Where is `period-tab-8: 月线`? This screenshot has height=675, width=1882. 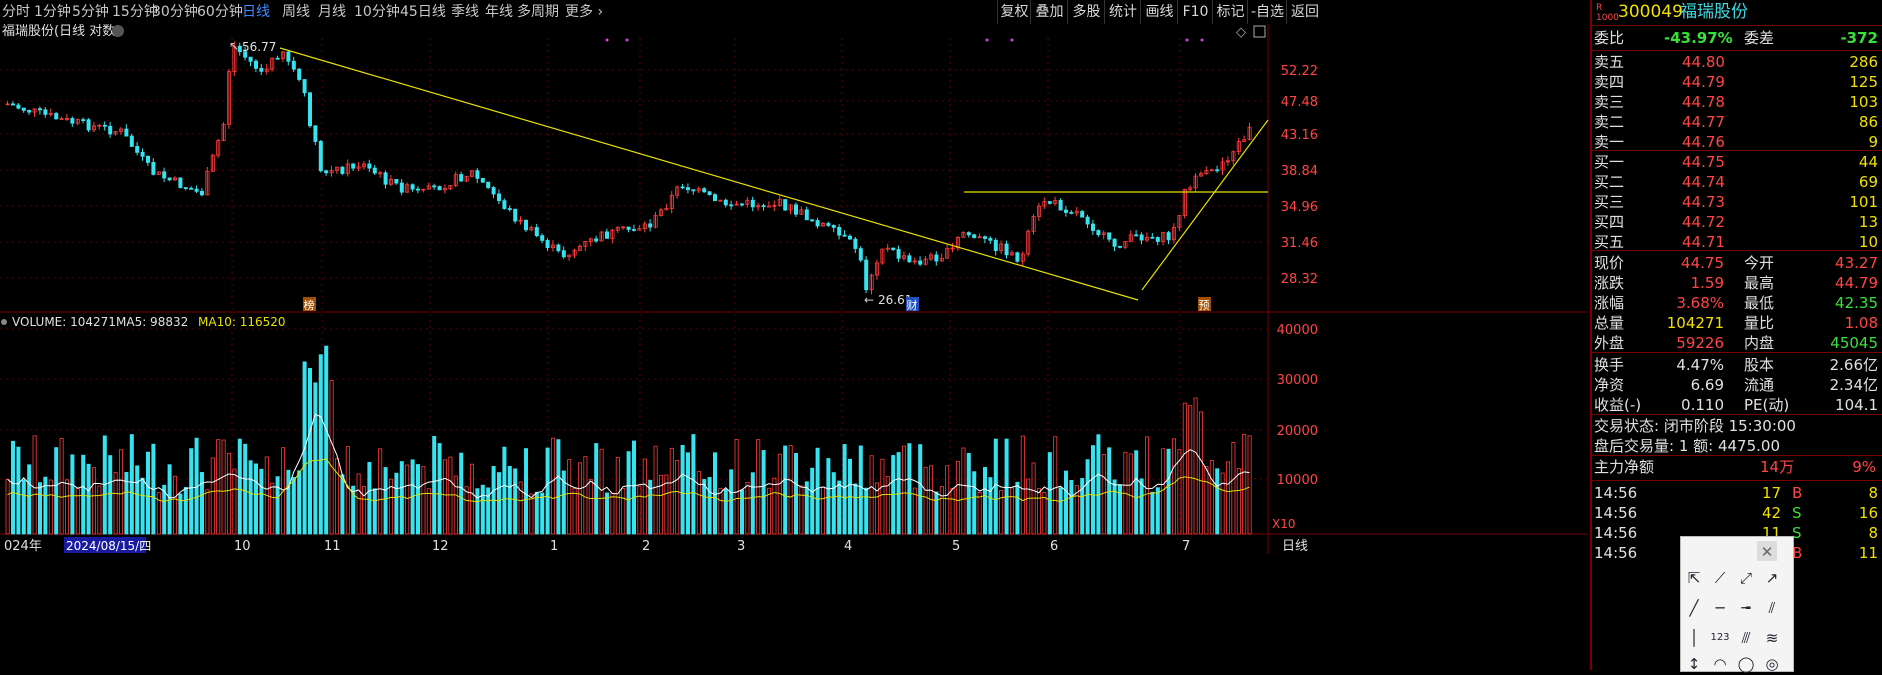
period-tab-8: 月线 is located at coordinates (332, 12).